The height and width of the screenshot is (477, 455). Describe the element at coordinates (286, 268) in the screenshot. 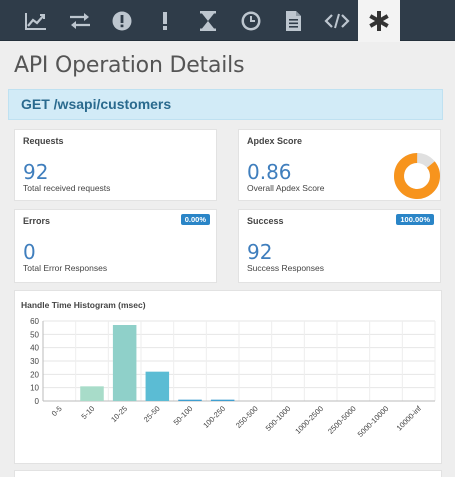

I see `success-subtitle: Success Responses` at that location.